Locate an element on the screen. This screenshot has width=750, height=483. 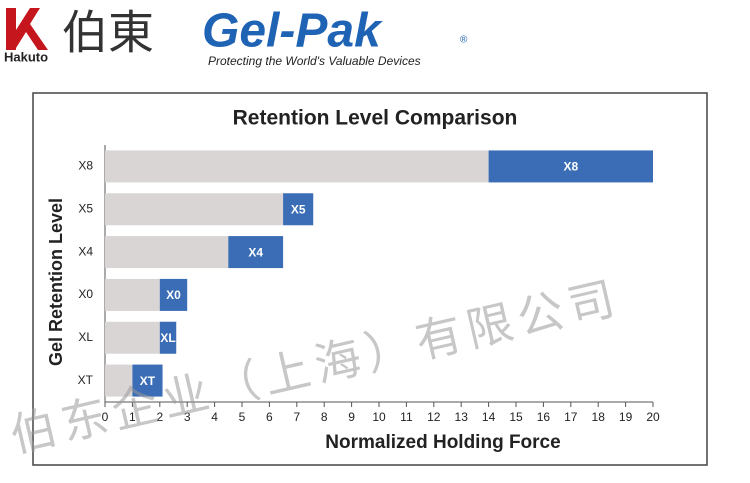
hakuto-cn: 伯東 is located at coordinates (108, 33).